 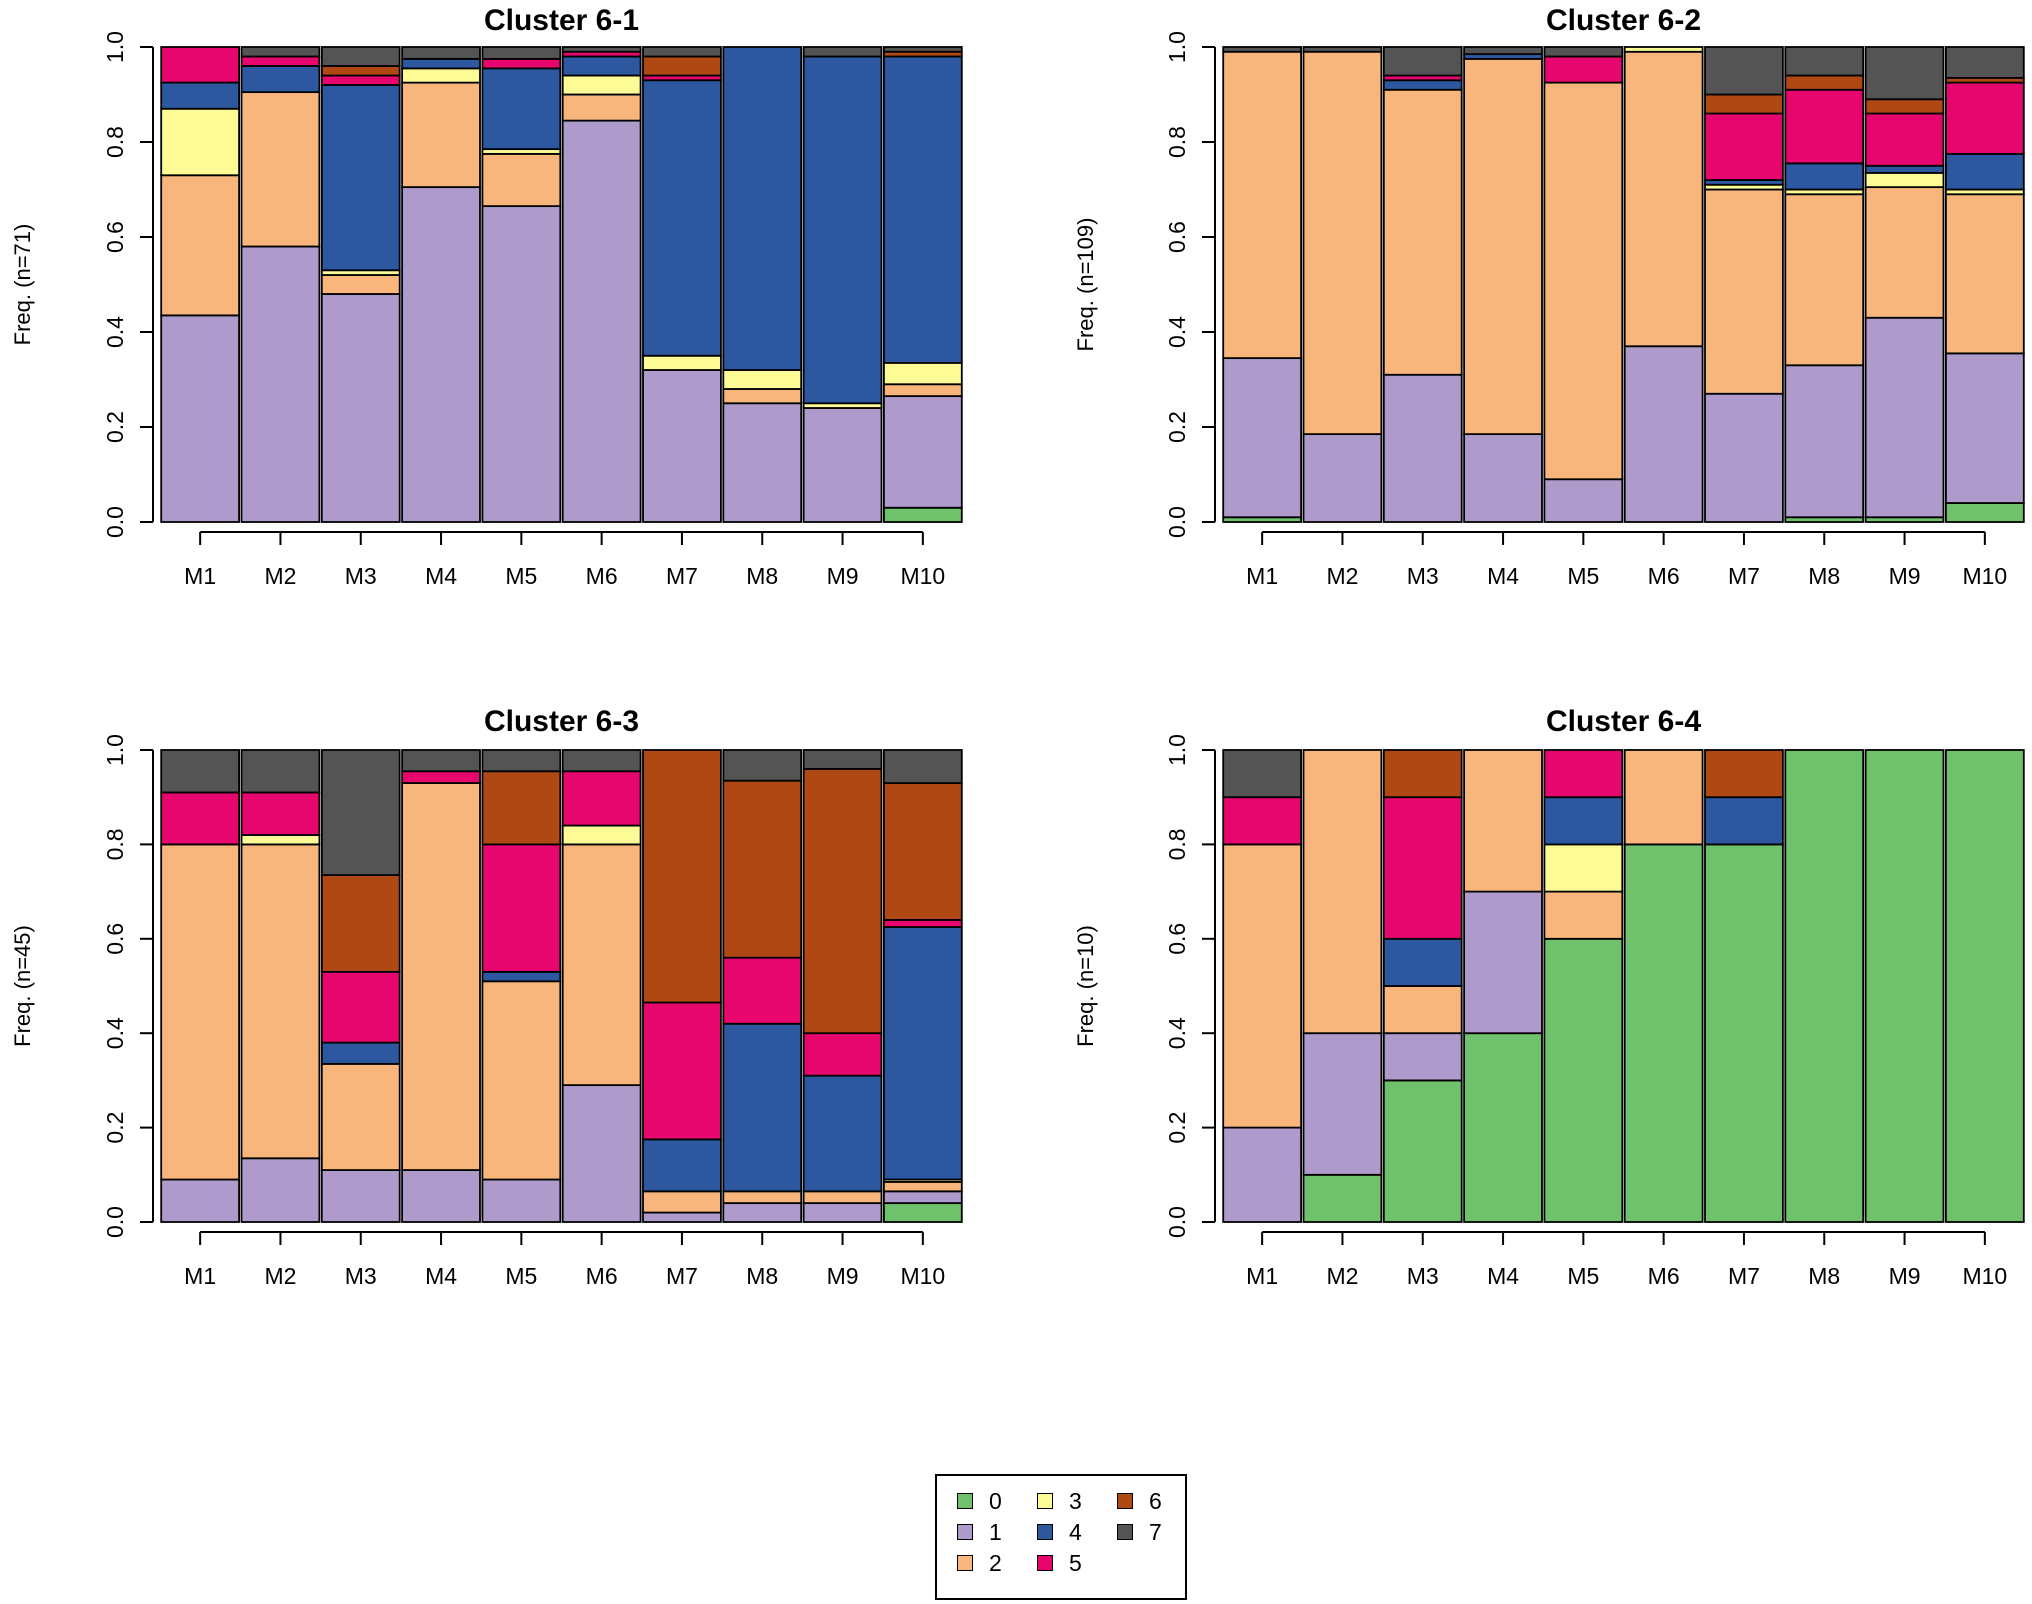 I want to click on legend-label: 4, so click(x=1075, y=1531).